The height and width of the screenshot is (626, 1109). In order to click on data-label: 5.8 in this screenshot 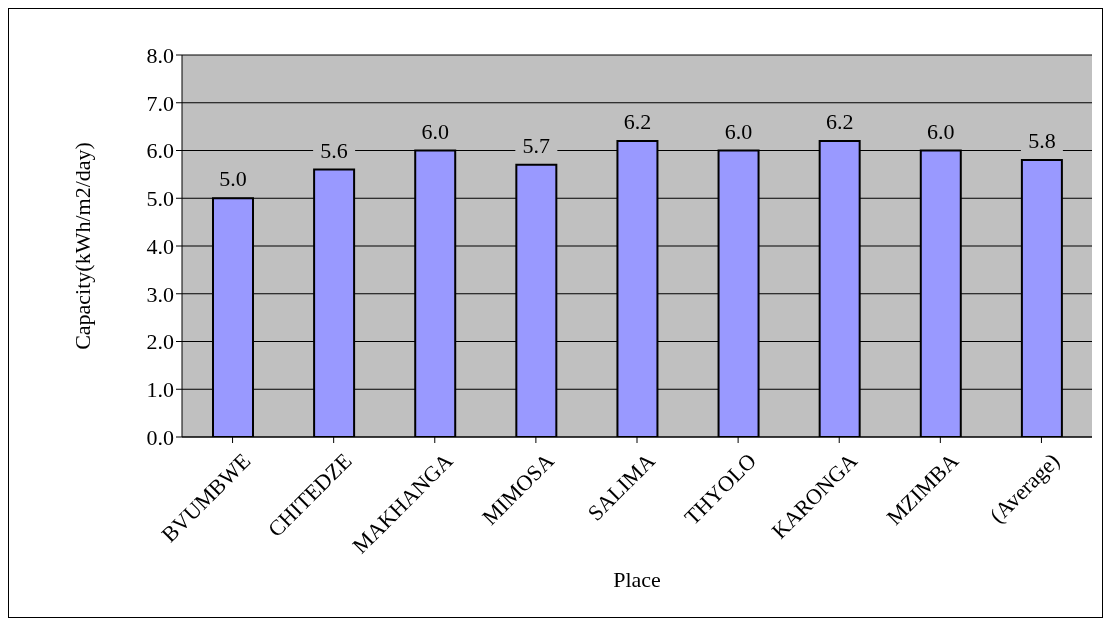, I will do `click(1042, 141)`.